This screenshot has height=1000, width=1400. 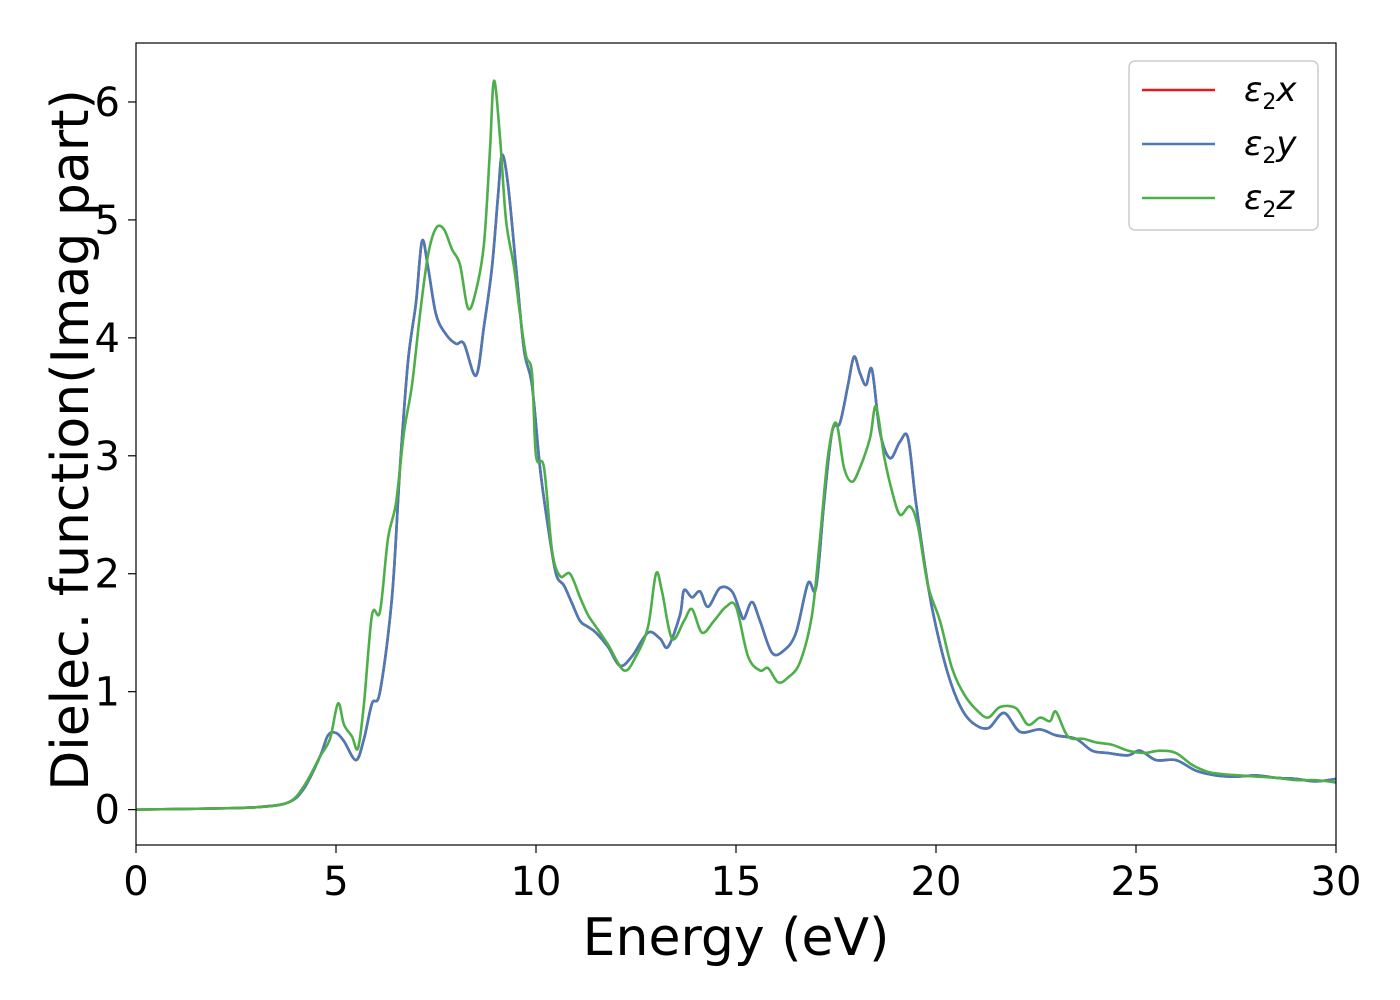 I want to click on y-axis-title: Dielec. function(Imag part), so click(x=71, y=440).